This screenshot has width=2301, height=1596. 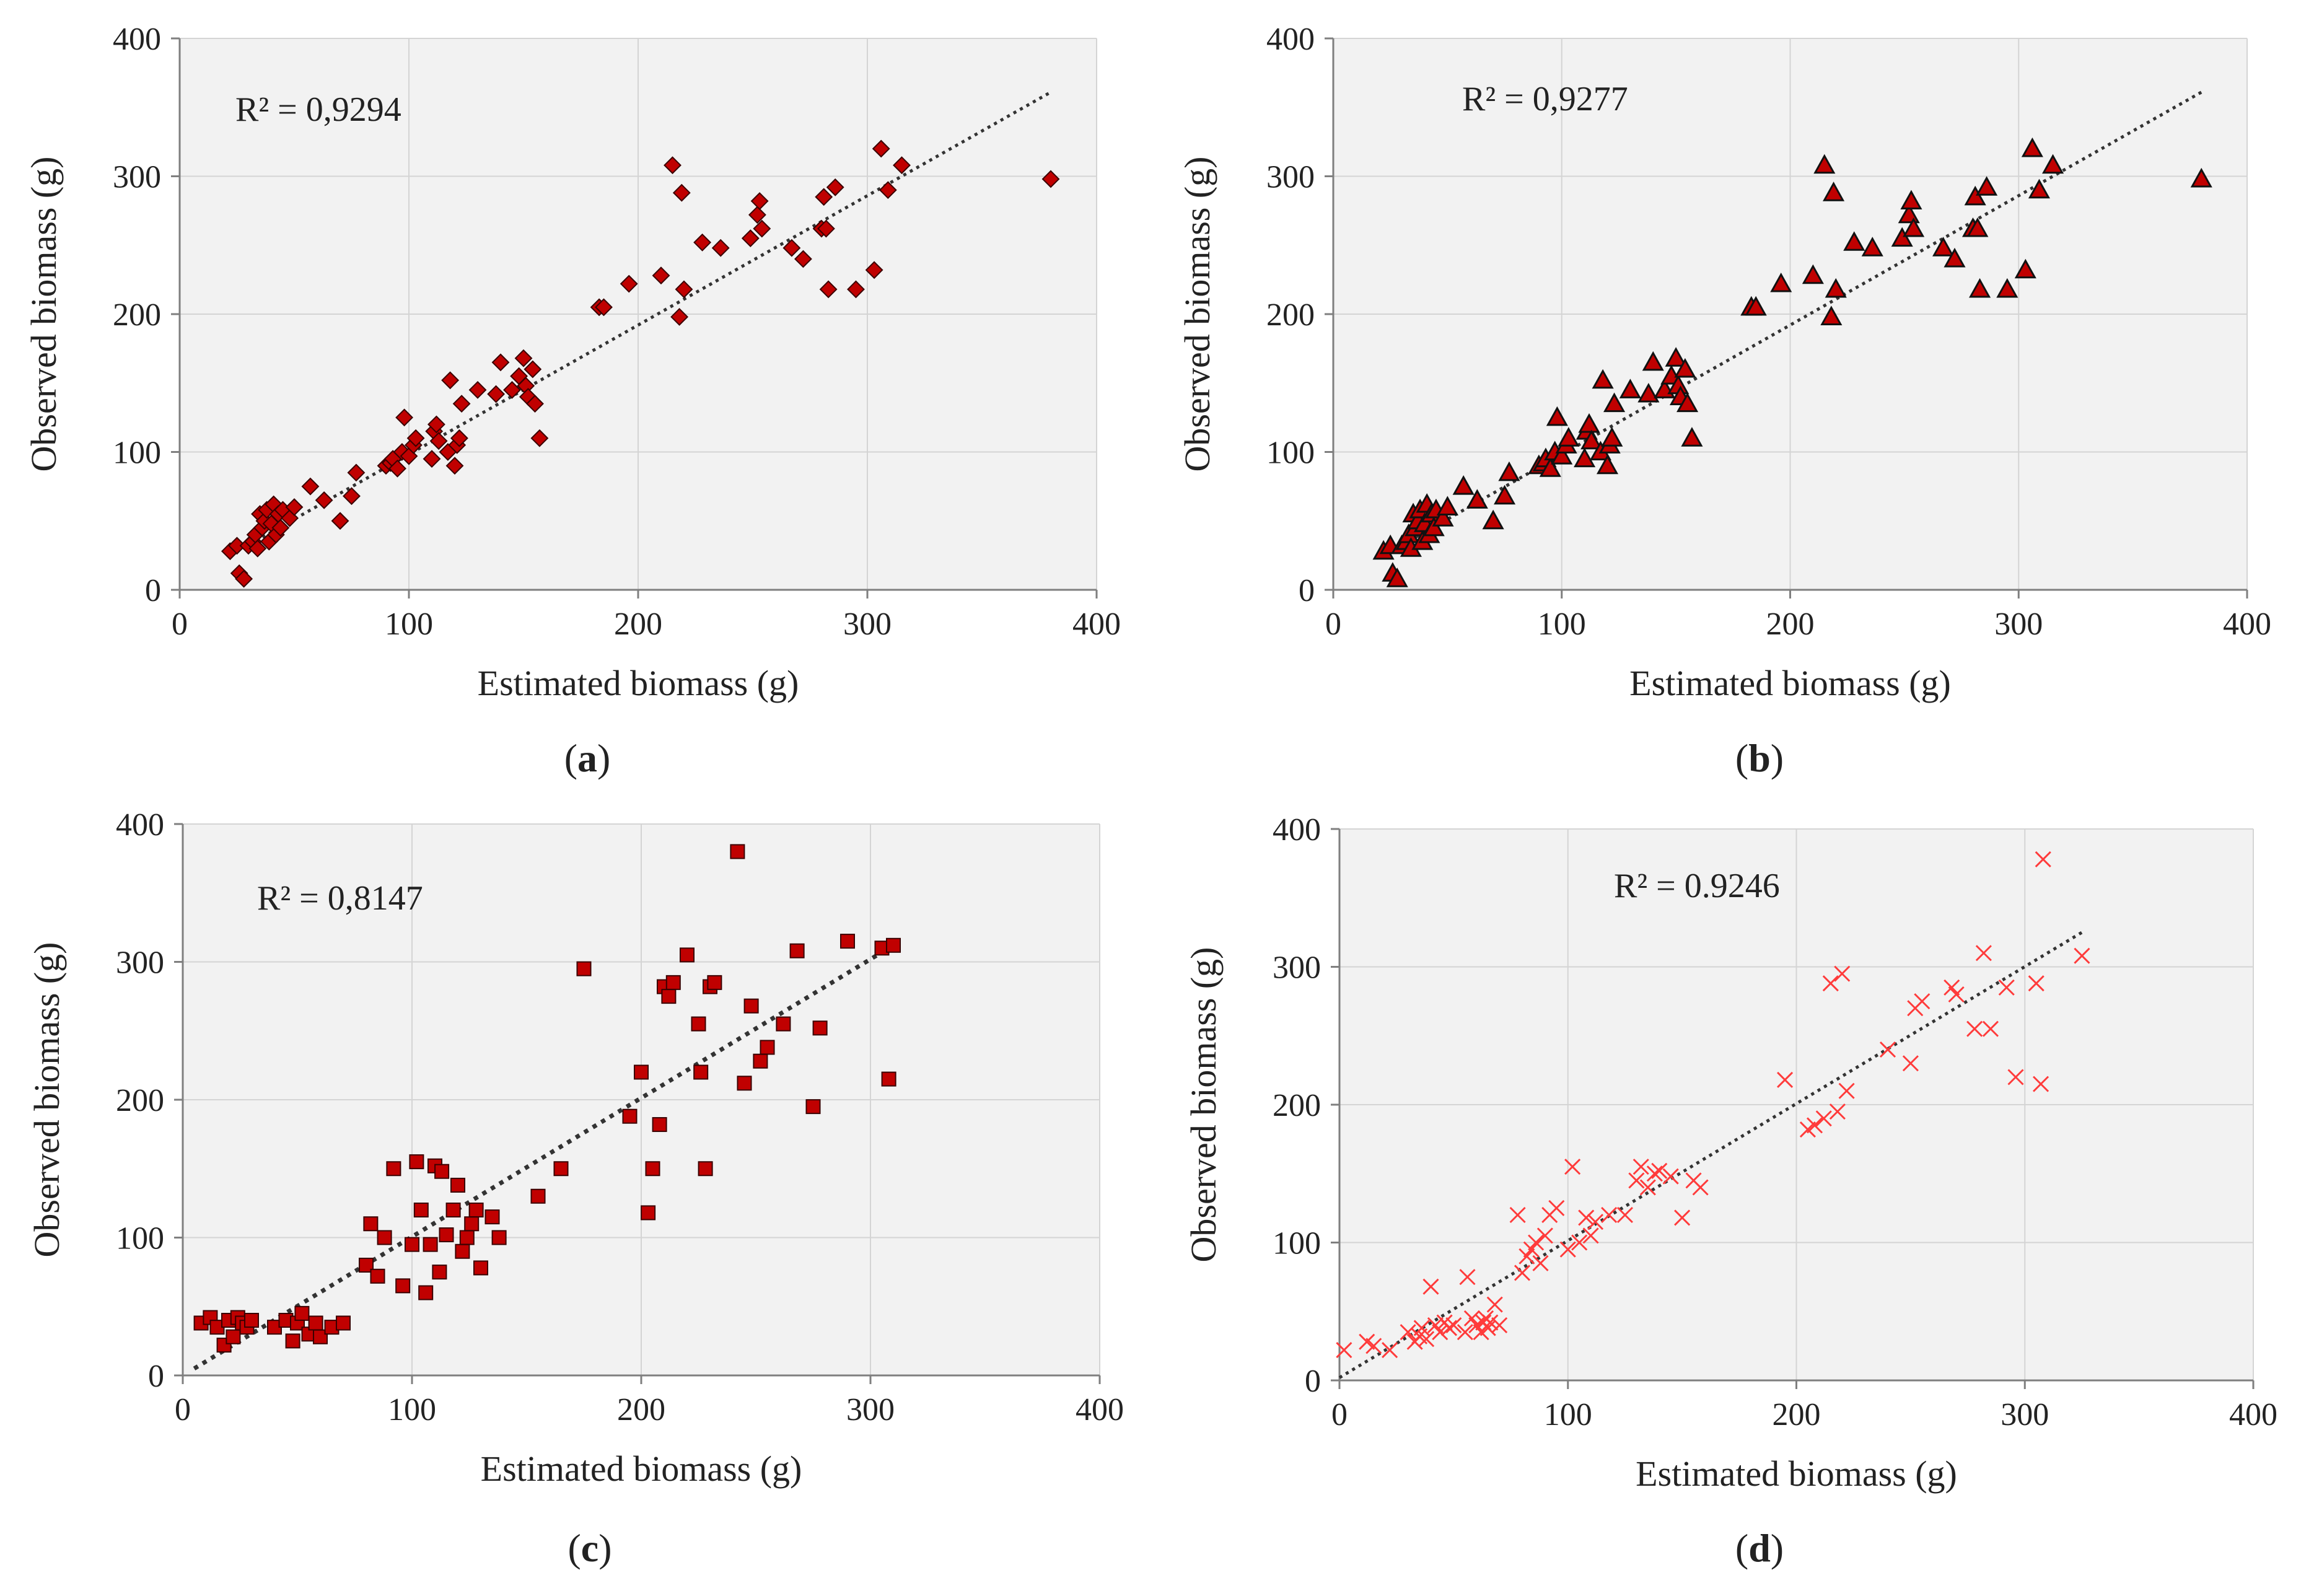 I want to click on x-tick-label: 400, so click(x=1100, y=1409).